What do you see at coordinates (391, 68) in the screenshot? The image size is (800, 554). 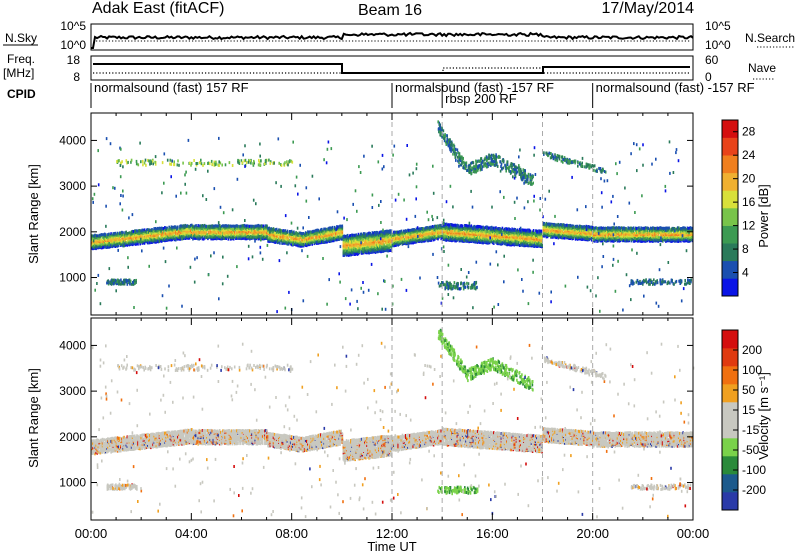 I see `freq-trace` at bounding box center [391, 68].